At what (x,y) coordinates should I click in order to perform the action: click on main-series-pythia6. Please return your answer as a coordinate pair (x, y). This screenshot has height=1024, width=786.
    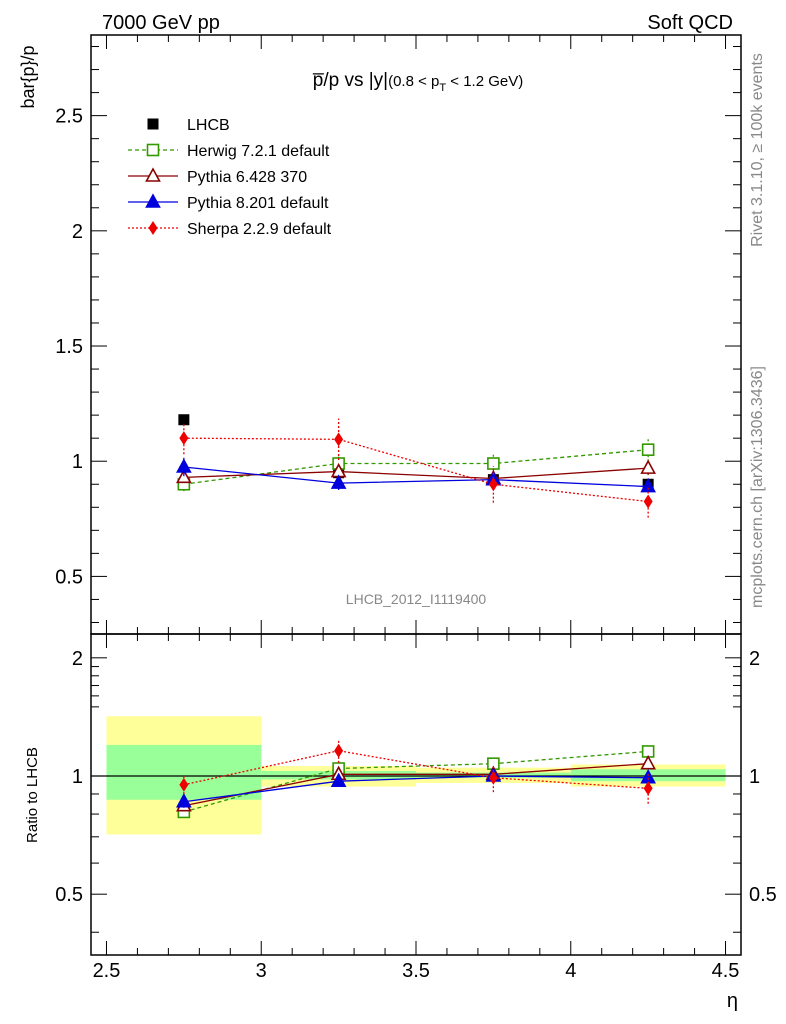
    Looking at the image, I should click on (416, 472).